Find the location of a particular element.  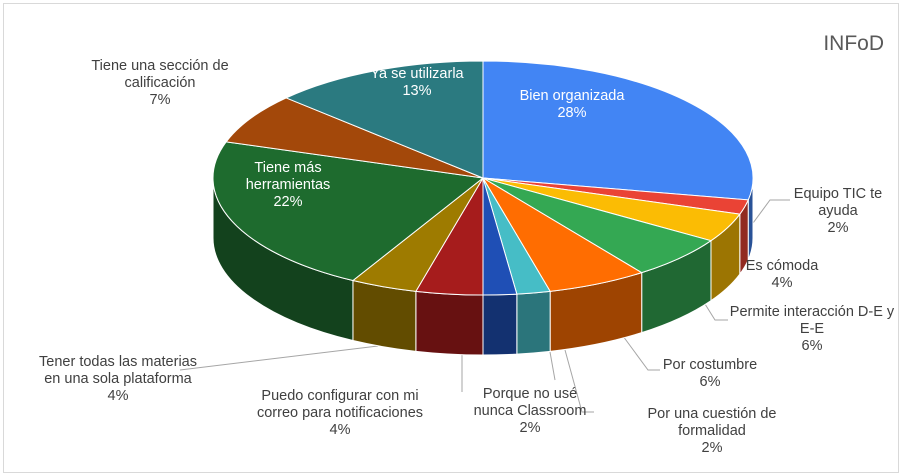

slice-label: Porque no usé nunca Classroom 2% is located at coordinates (530, 411).